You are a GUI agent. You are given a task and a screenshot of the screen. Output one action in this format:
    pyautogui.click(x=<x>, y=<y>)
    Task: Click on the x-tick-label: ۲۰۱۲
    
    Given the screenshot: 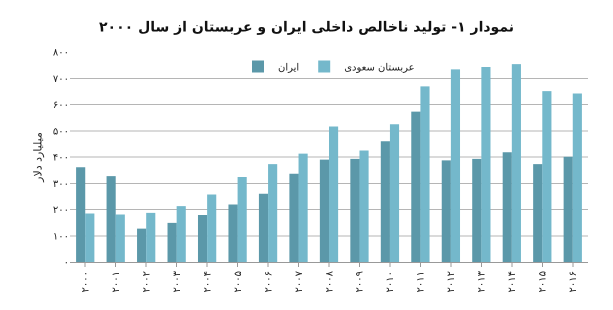 What is the action you would take?
    pyautogui.click(x=452, y=281)
    